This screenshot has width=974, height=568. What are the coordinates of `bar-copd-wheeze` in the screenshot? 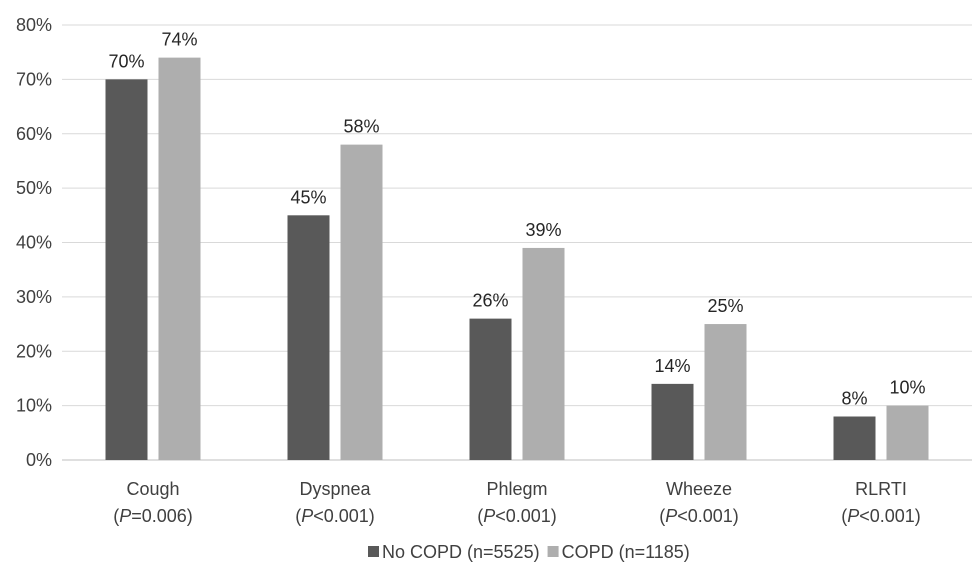 It's located at (725, 392).